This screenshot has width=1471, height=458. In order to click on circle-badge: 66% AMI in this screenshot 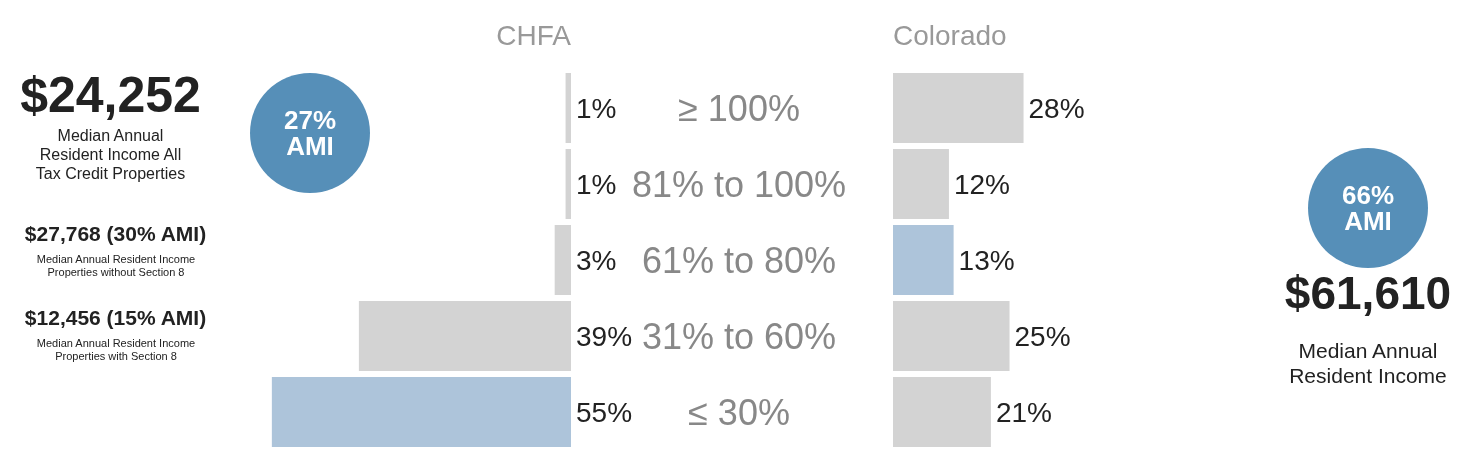, I will do `click(1368, 208)`.